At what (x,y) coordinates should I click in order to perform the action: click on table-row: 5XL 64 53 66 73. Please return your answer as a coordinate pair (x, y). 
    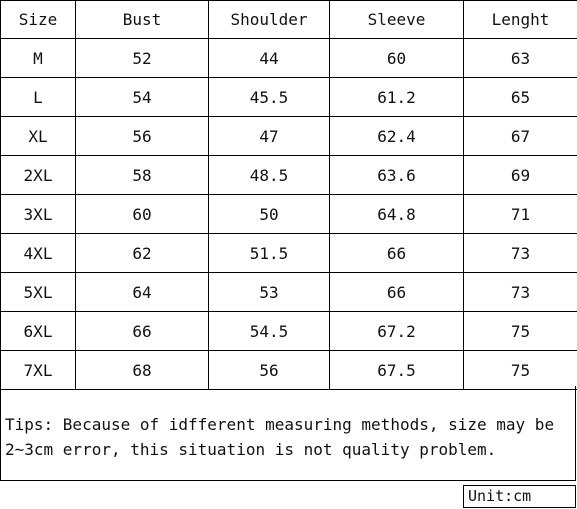
    Looking at the image, I should click on (288, 292).